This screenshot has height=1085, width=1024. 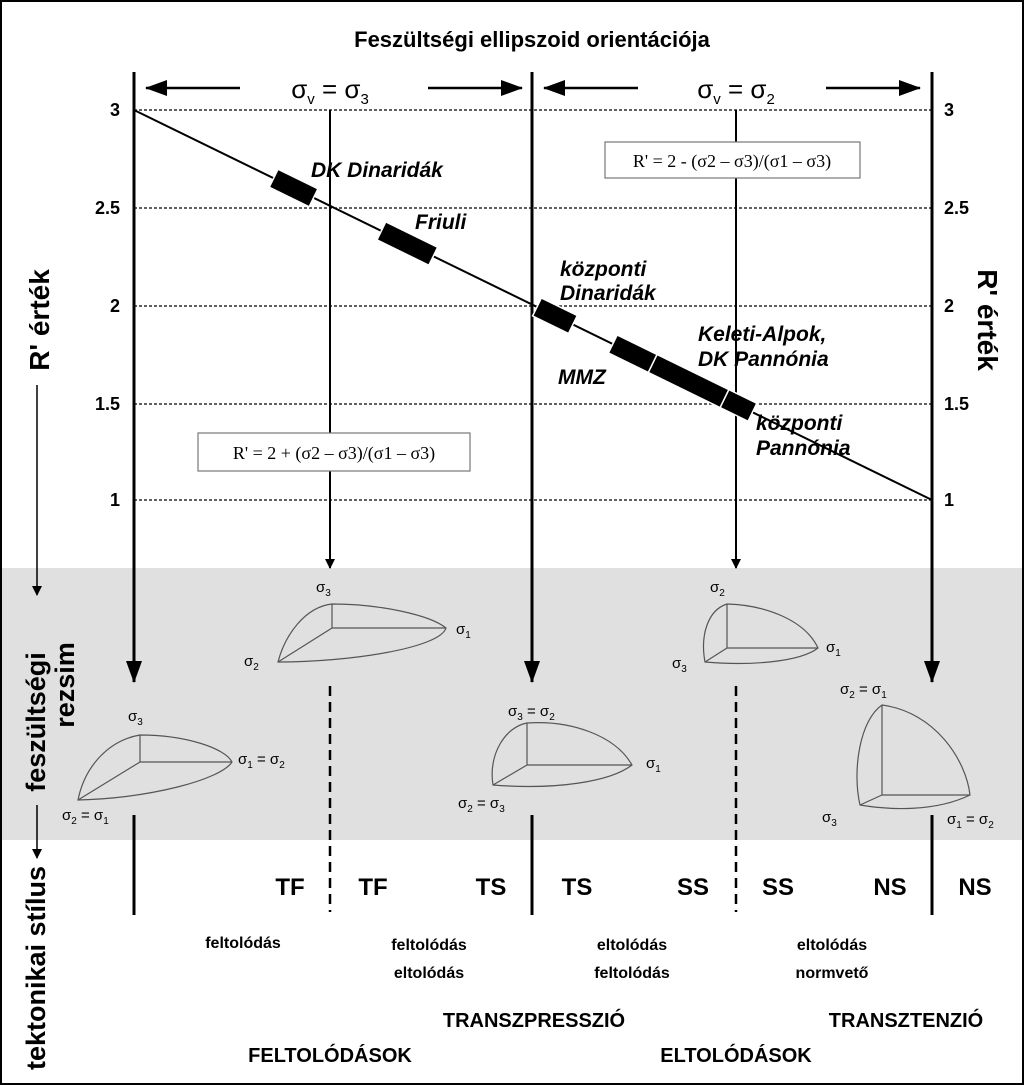 What do you see at coordinates (115, 306) in the screenshot?
I see `tick-left-2: 2` at bounding box center [115, 306].